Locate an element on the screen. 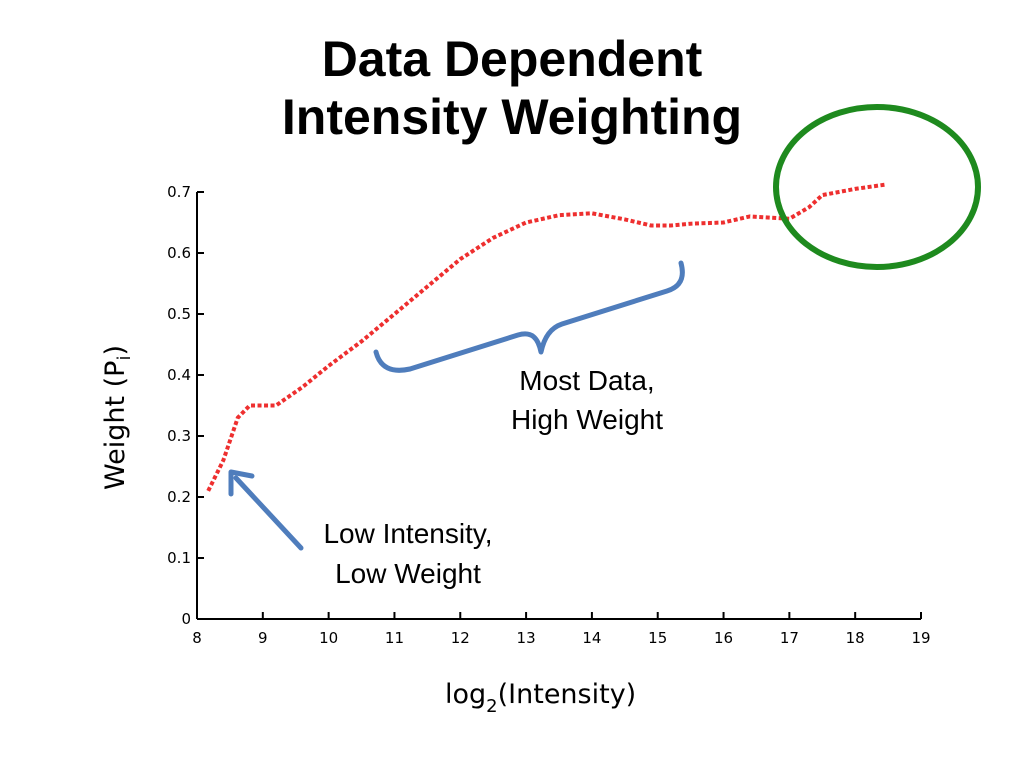 This screenshot has height=768, width=1024. y-tick-label: 0.3 is located at coordinates (179, 436).